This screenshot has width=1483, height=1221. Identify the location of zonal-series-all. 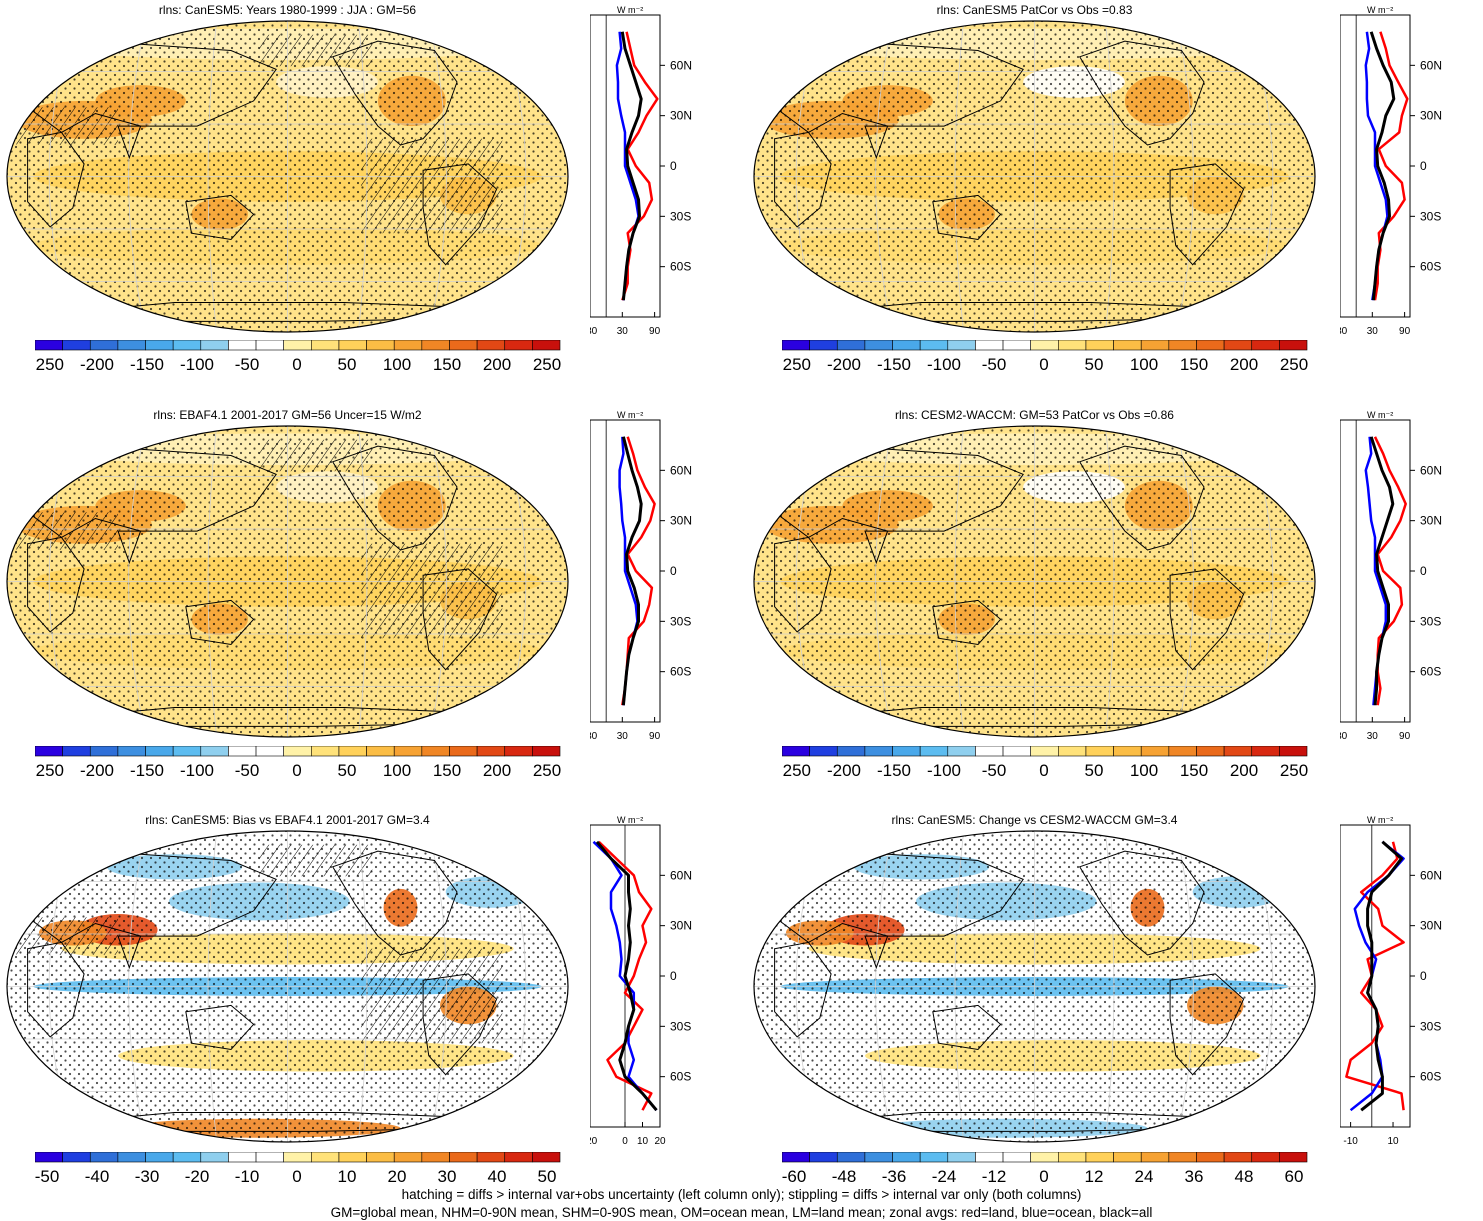
(1381, 976).